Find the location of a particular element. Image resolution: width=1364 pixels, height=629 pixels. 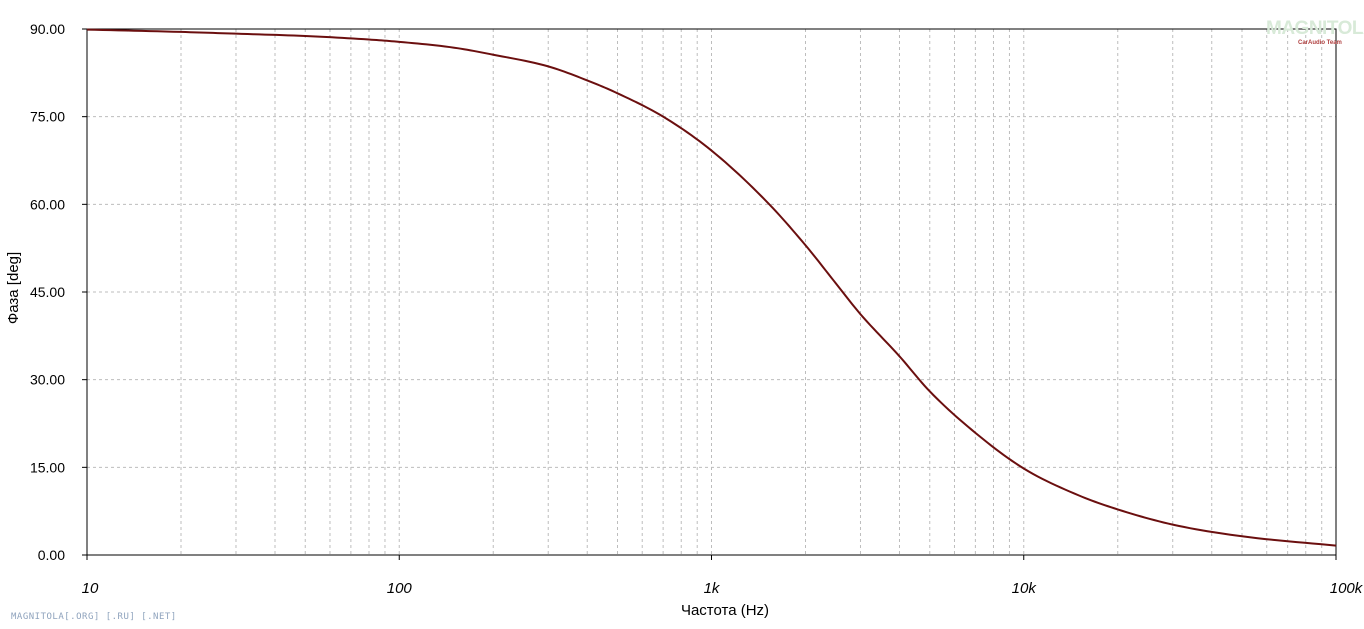

watermark-logo: MAGNITOLA CarAudio Team is located at coordinates (1315, 34).